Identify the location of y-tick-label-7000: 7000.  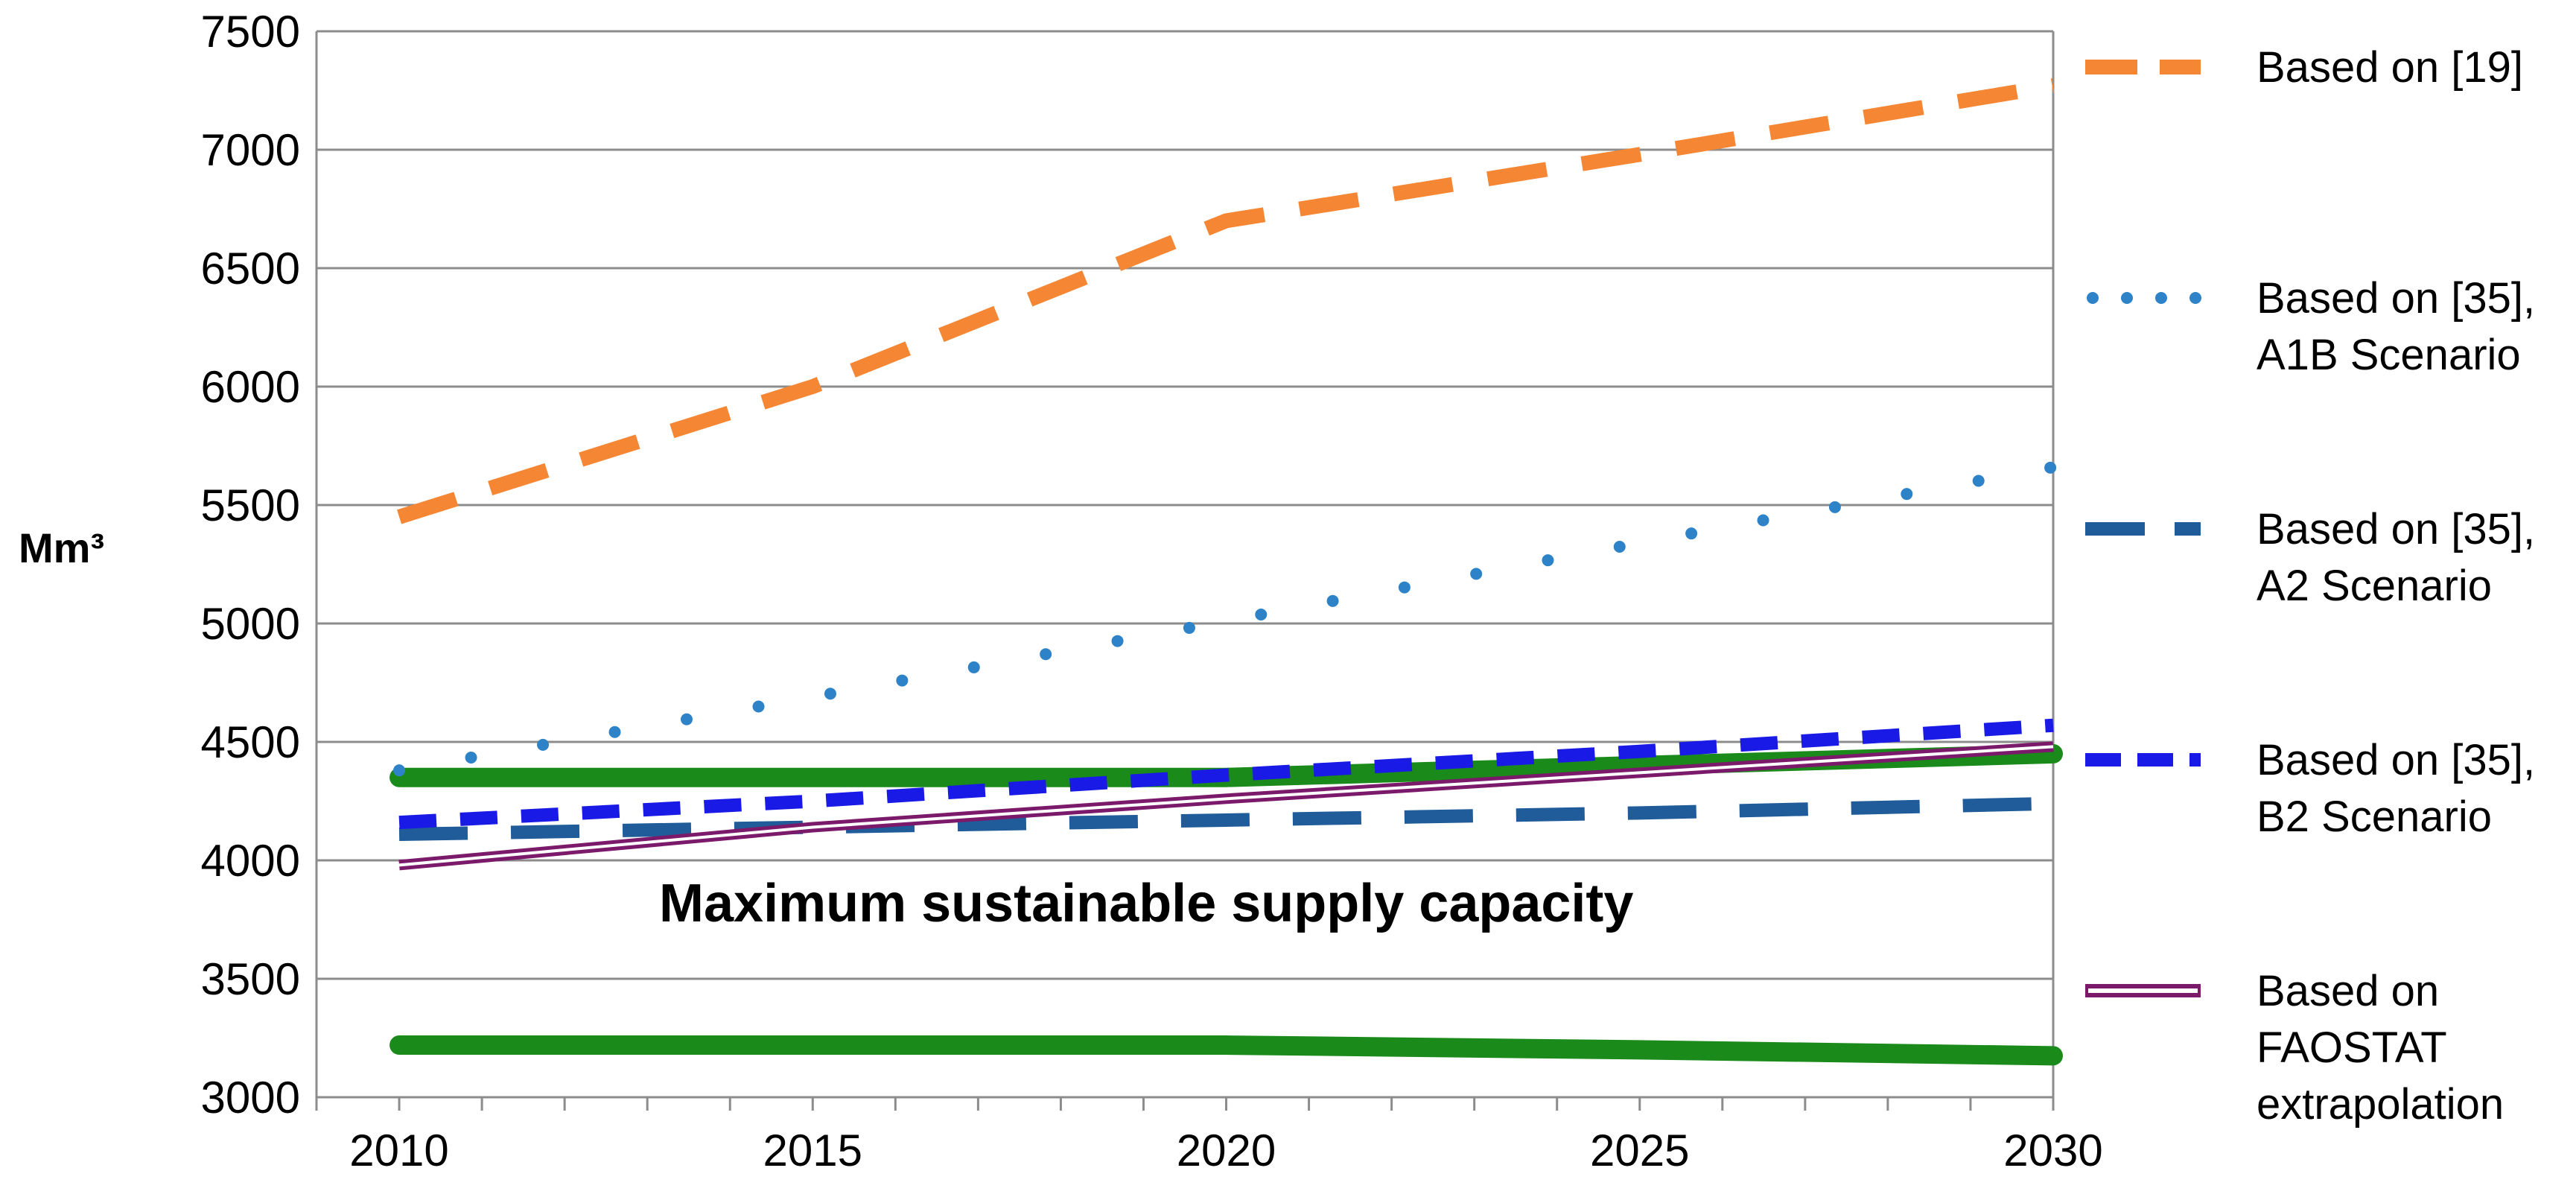
(250, 150).